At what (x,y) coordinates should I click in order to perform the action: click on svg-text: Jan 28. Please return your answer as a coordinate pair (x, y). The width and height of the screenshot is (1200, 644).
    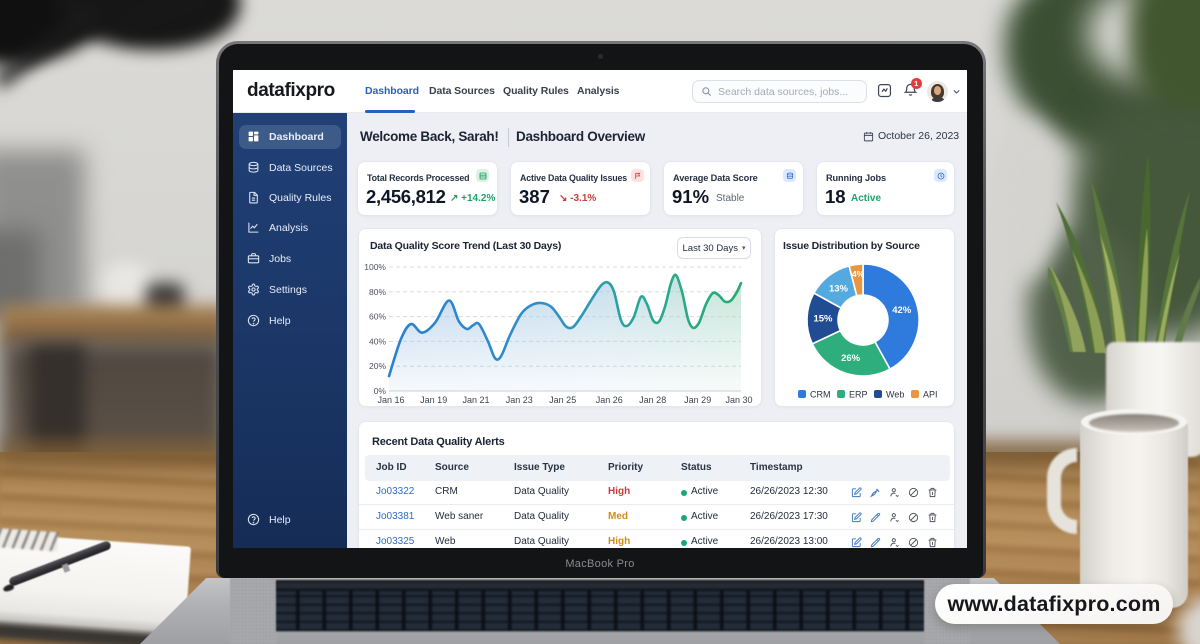
    Looking at the image, I should click on (652, 400).